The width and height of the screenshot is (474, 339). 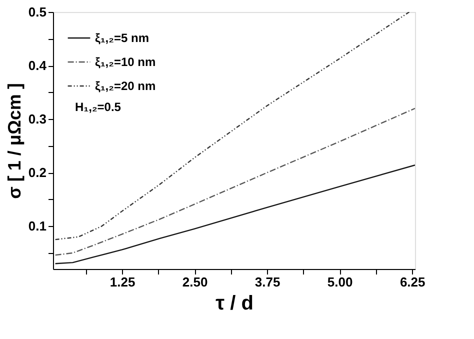 I want to click on annotation: H₁,₂=0.5, so click(x=98, y=107).